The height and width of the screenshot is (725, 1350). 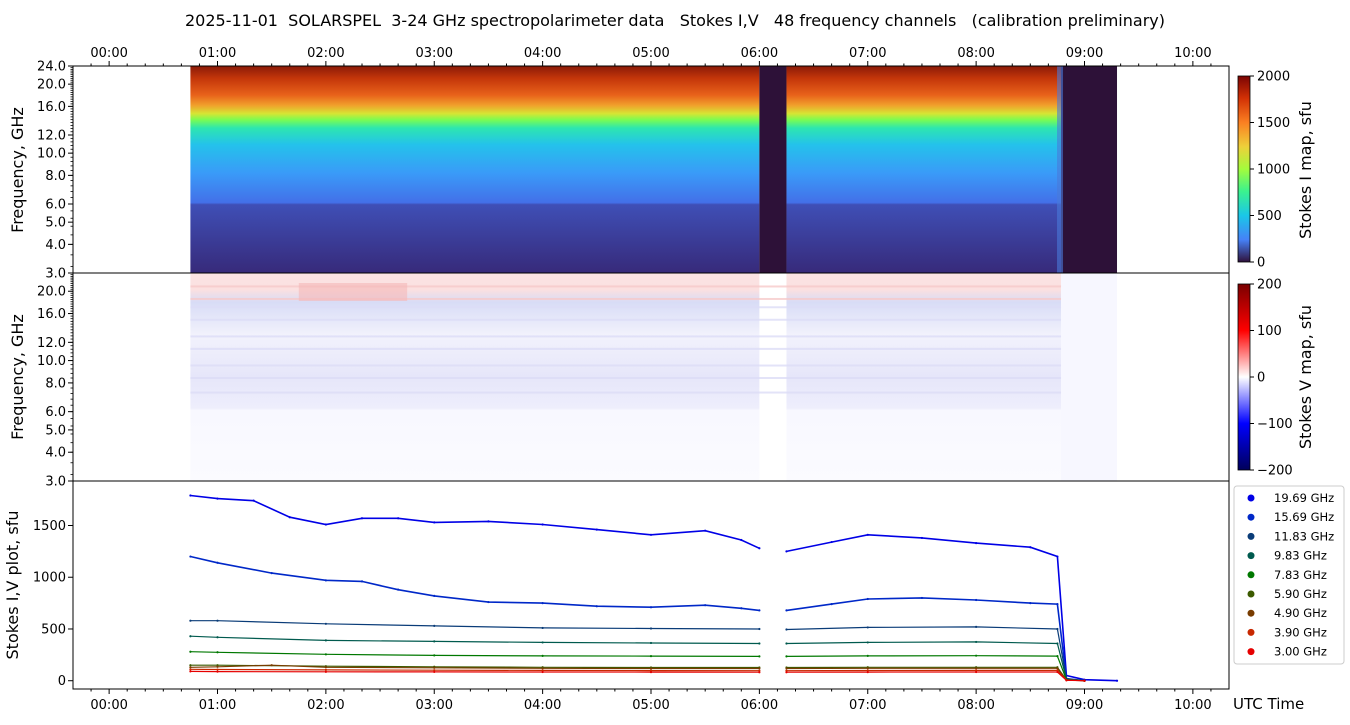 I want to click on stokes-v-y-ticks: 3.0 4.0 5.0 6.0 8.0 10.0 12.0 16.0 20.0, so click(x=55, y=381).